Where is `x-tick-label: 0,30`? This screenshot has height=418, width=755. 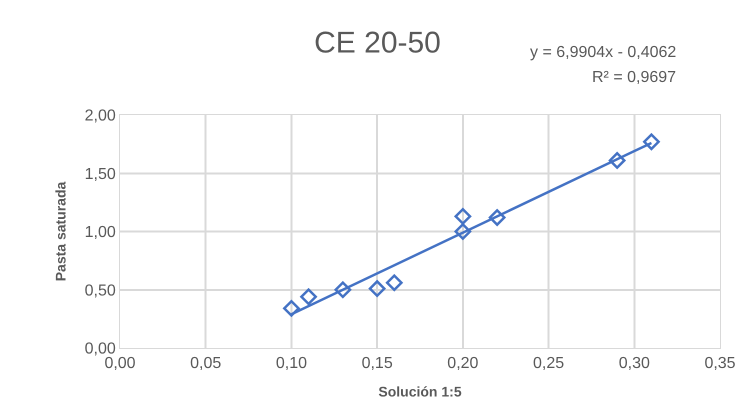
x-tick-label: 0,30 is located at coordinates (634, 363).